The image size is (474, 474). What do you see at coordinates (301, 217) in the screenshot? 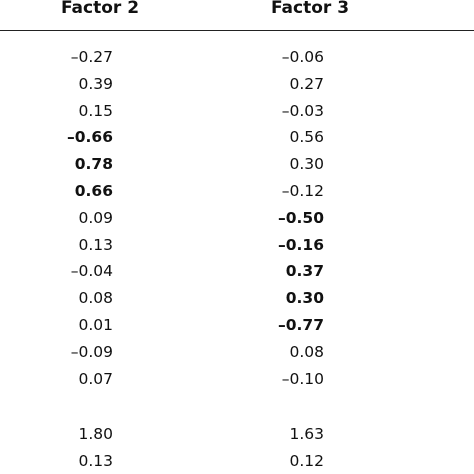
I see `table-cell: –0.50` at bounding box center [301, 217].